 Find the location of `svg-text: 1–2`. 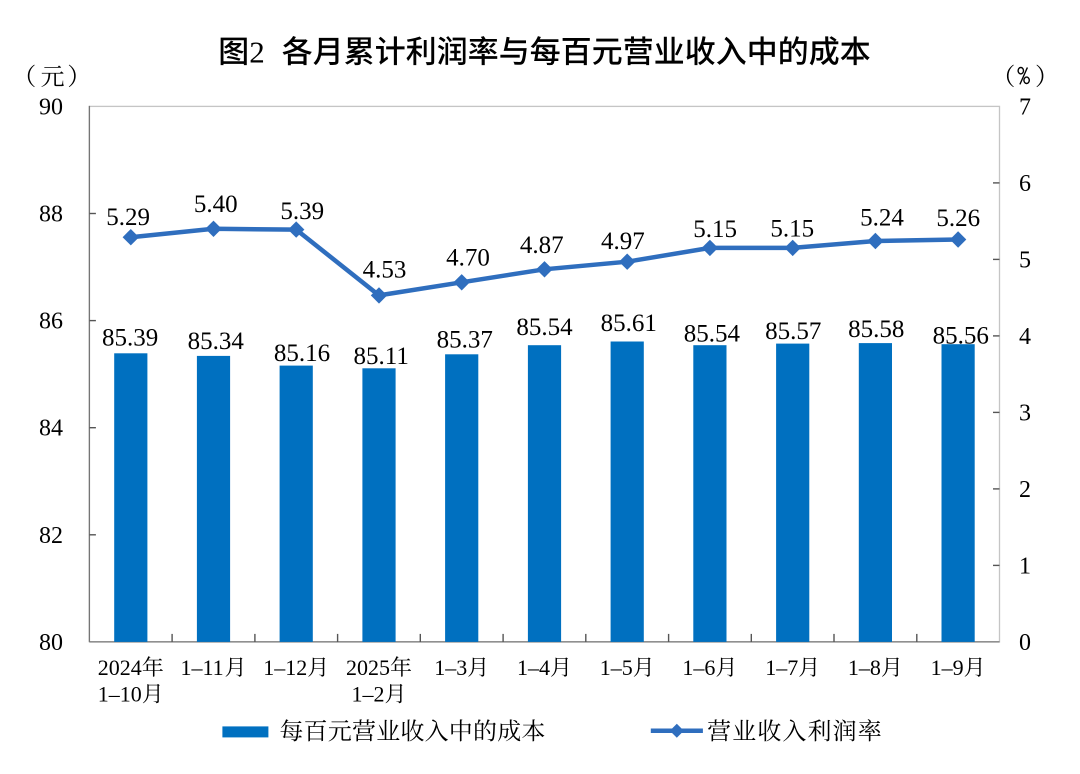

svg-text: 1–2 is located at coordinates (368, 694).